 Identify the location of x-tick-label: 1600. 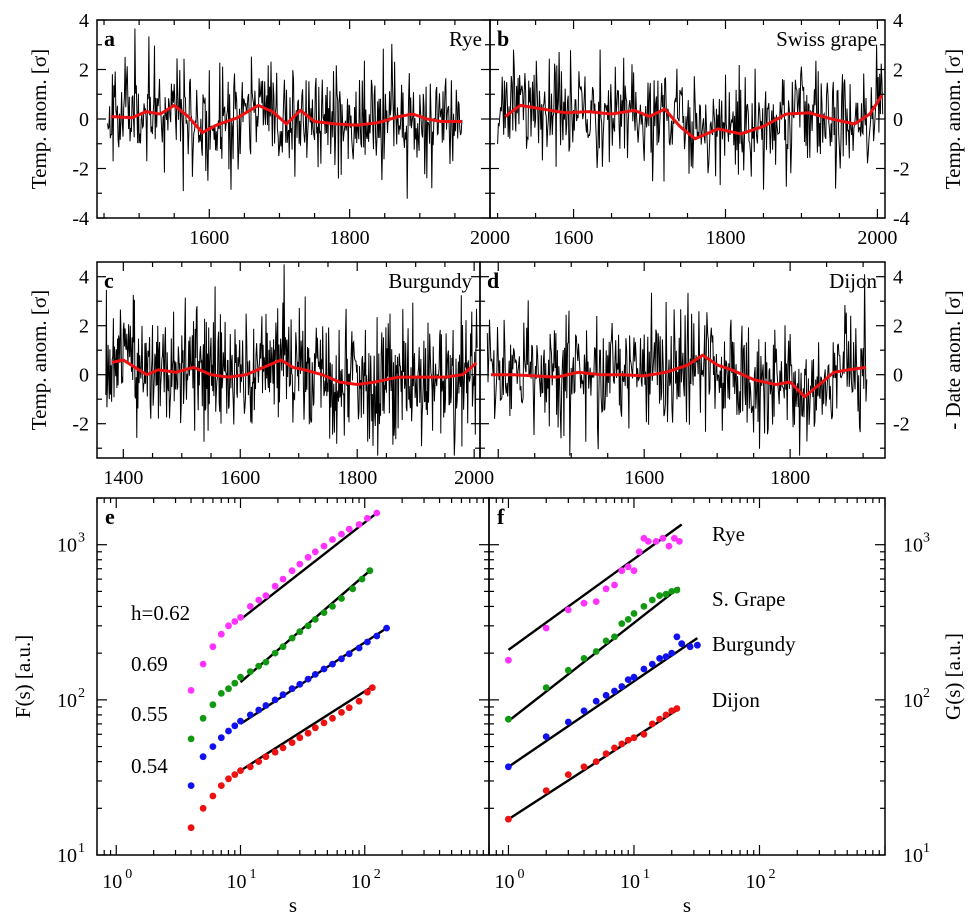
(574, 238).